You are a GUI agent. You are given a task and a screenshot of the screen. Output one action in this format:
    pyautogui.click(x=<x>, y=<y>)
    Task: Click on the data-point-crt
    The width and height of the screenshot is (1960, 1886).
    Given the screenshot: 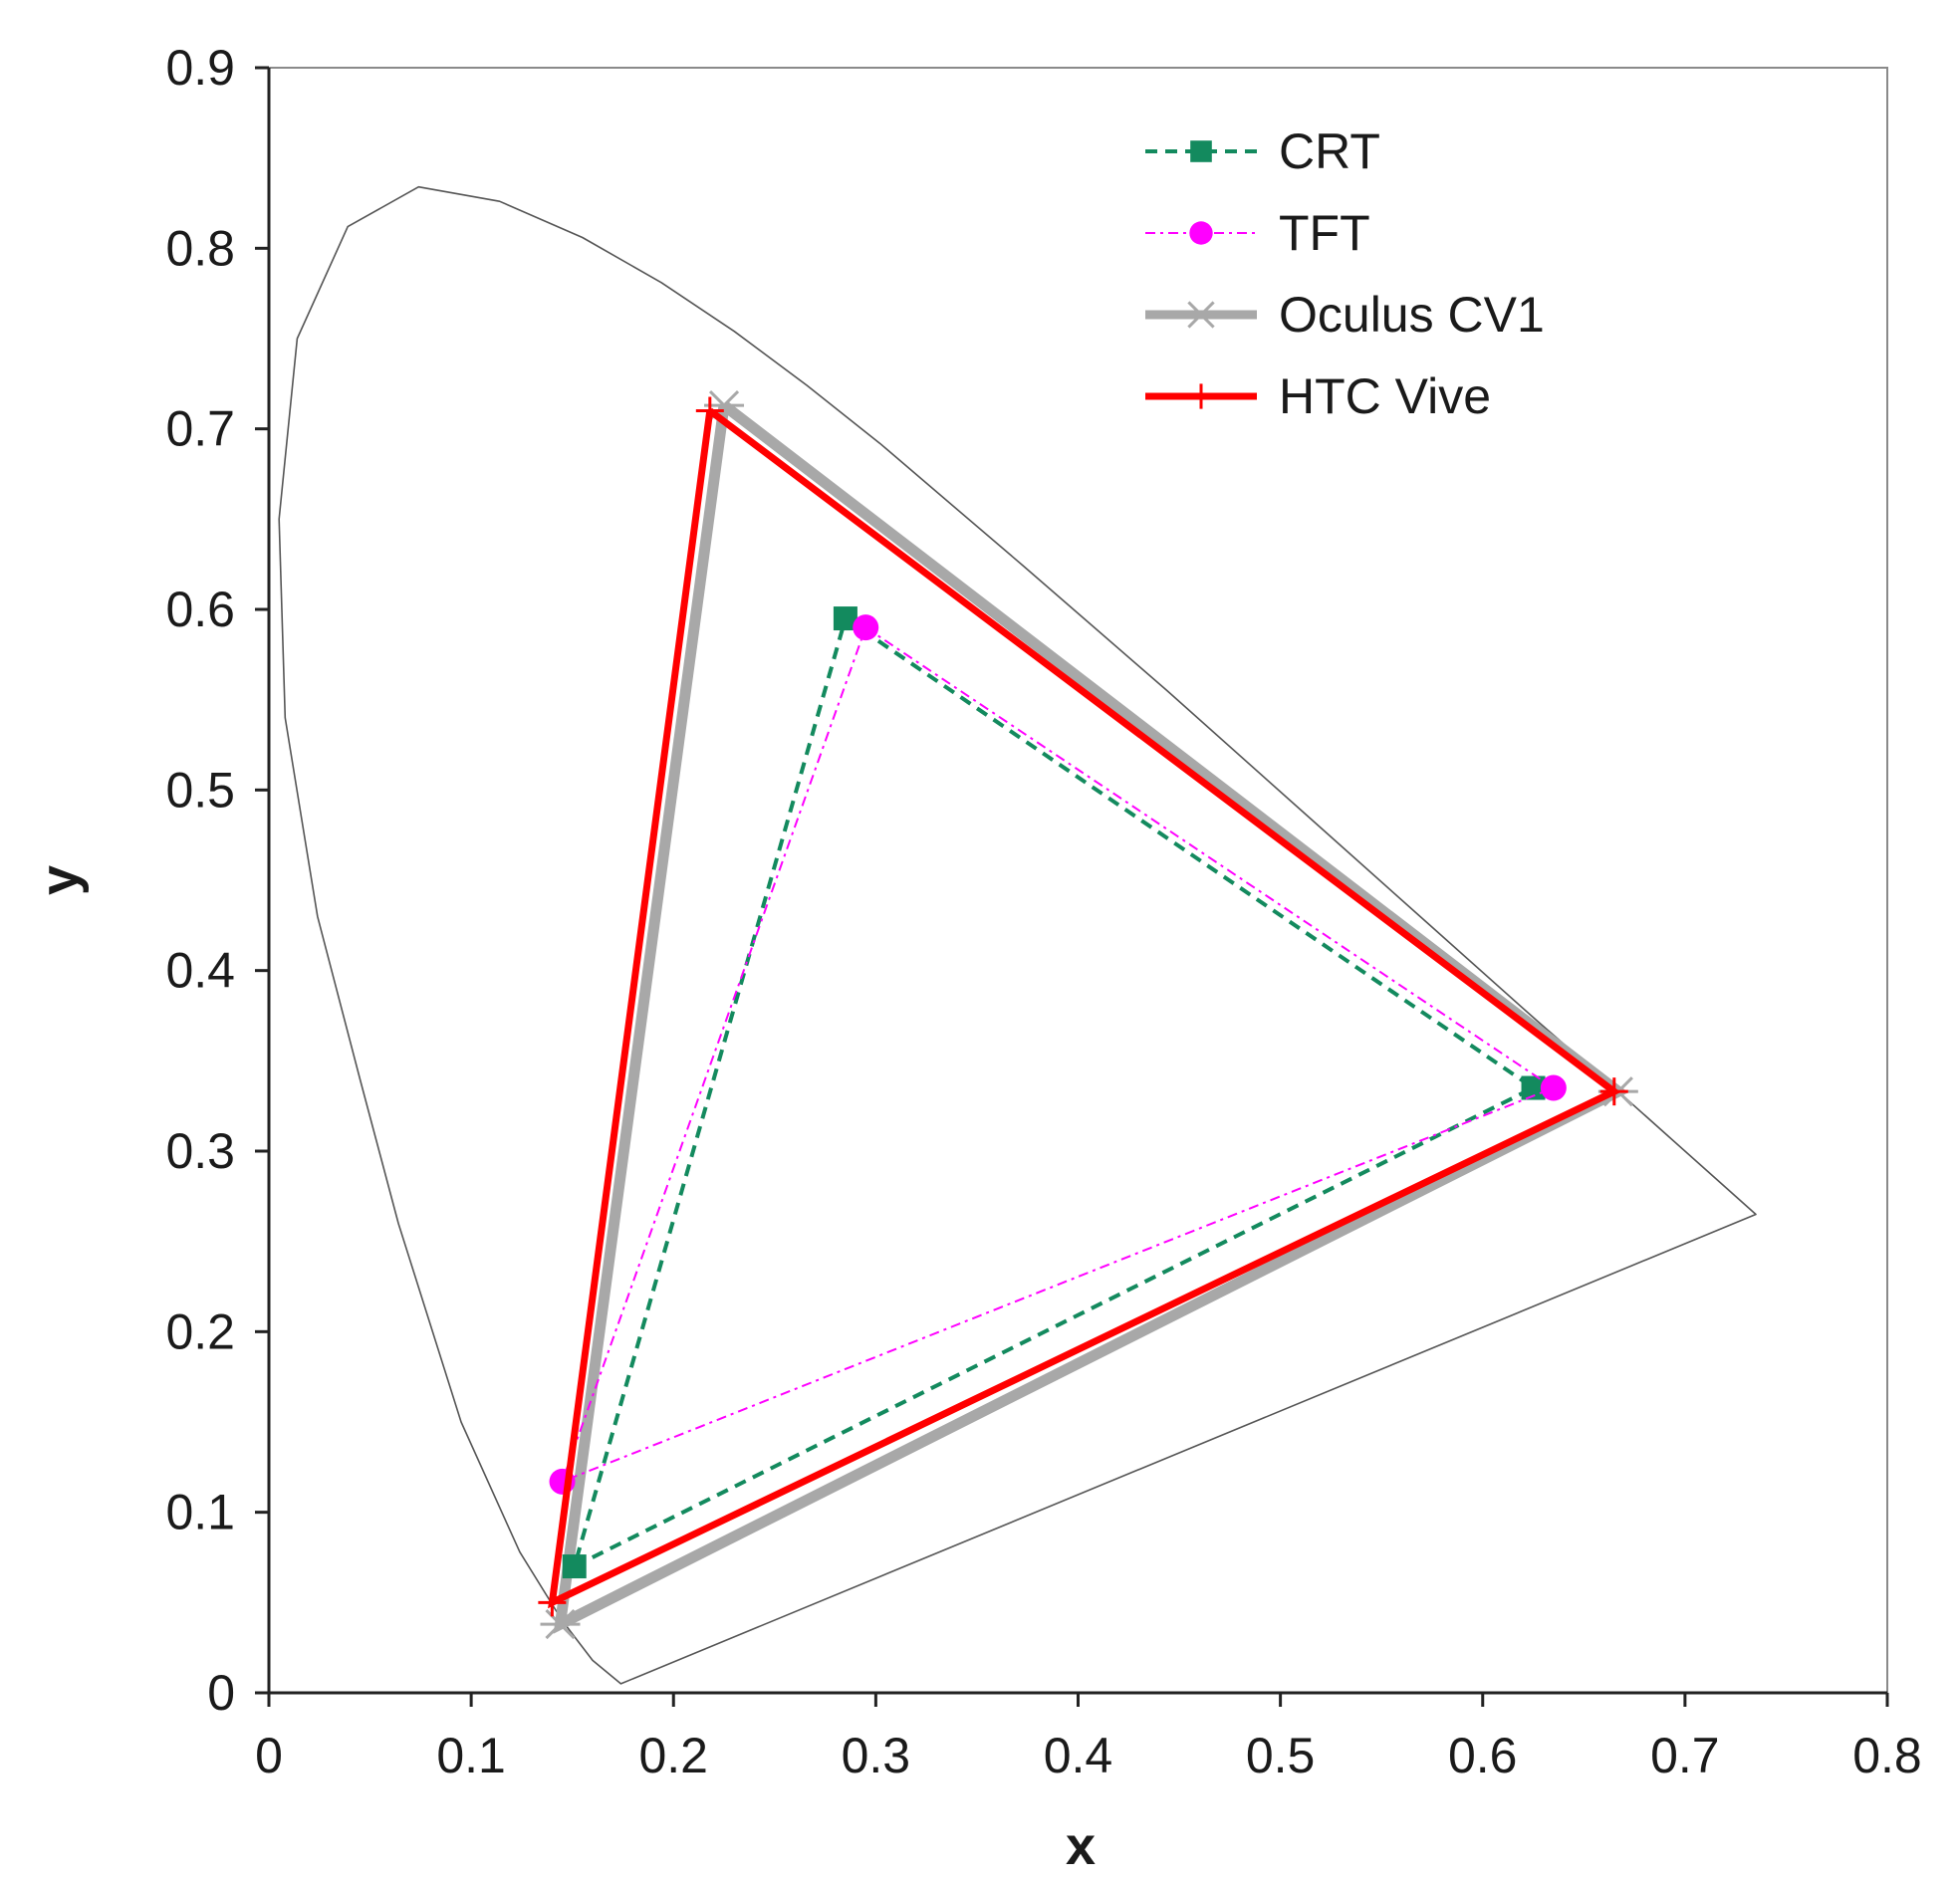 What is the action you would take?
    pyautogui.click(x=575, y=1566)
    